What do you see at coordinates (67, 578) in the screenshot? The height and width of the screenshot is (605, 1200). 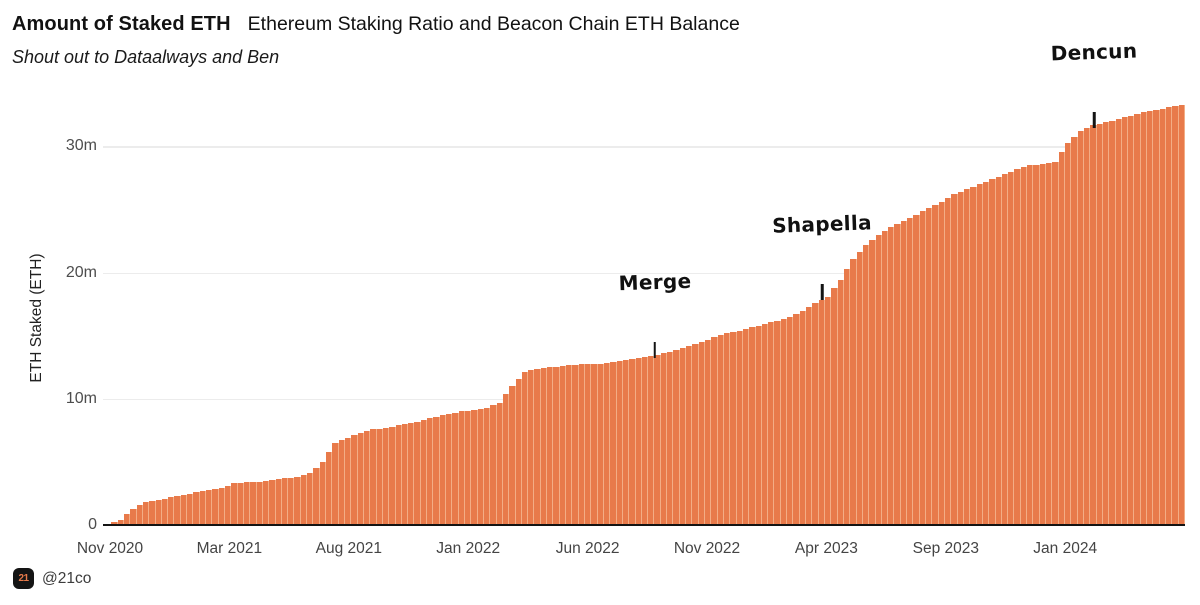 I see `author-handle: @21co` at bounding box center [67, 578].